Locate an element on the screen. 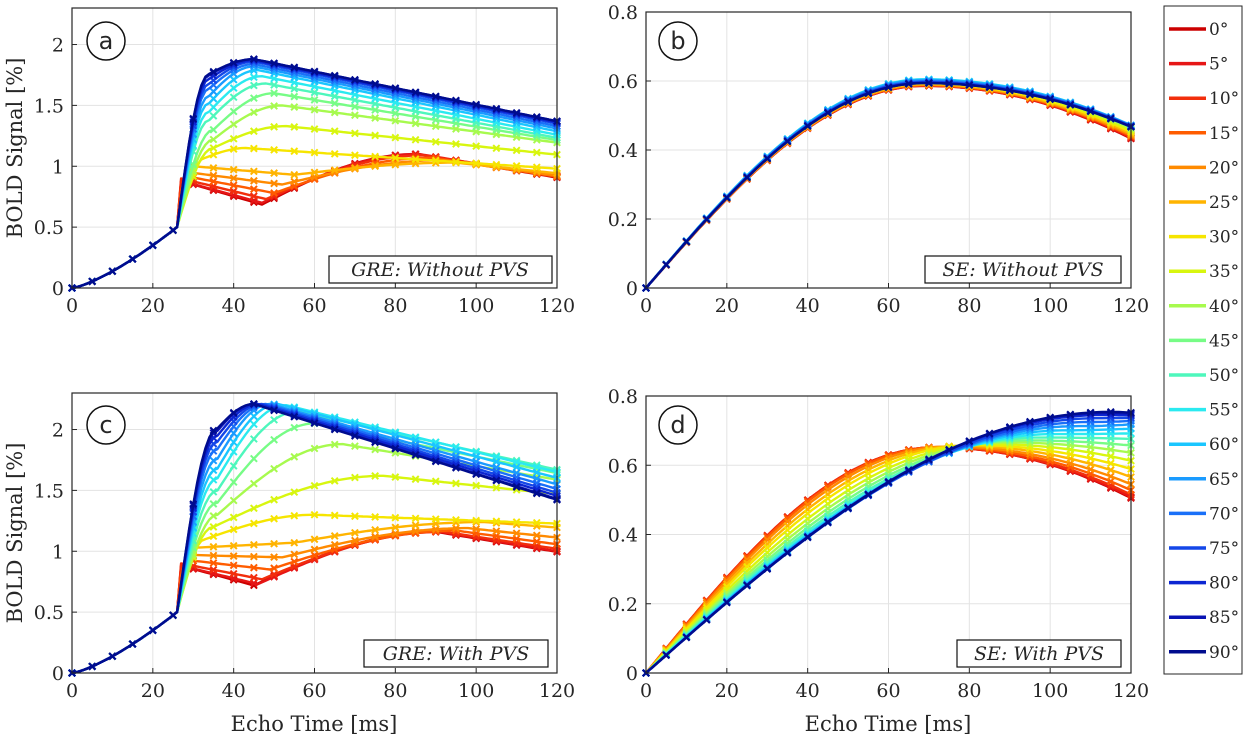  legend-label-9: 45° is located at coordinates (1224, 341).